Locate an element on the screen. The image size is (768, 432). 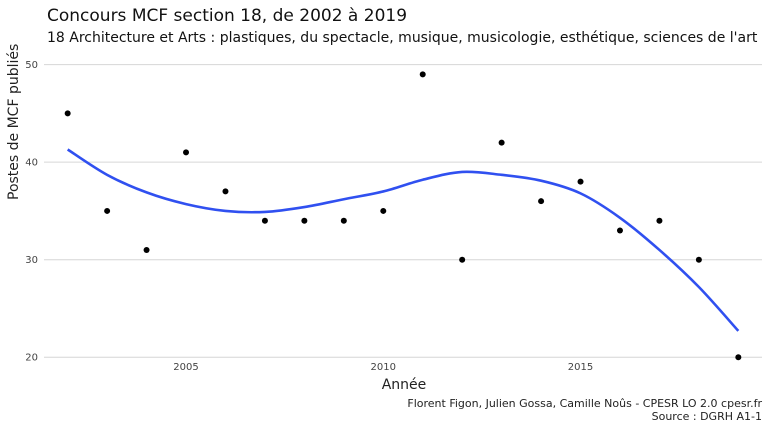
data-point-2005 is located at coordinates (186, 152).